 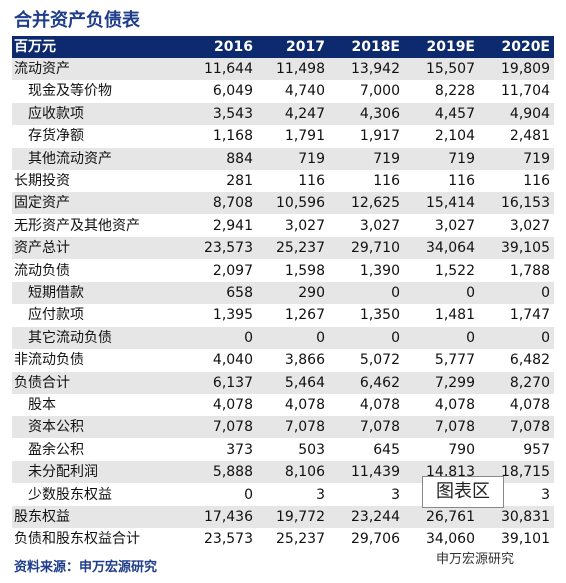 I want to click on table-row: 长期投资 281 116 116 116 116, so click(x=283, y=181).